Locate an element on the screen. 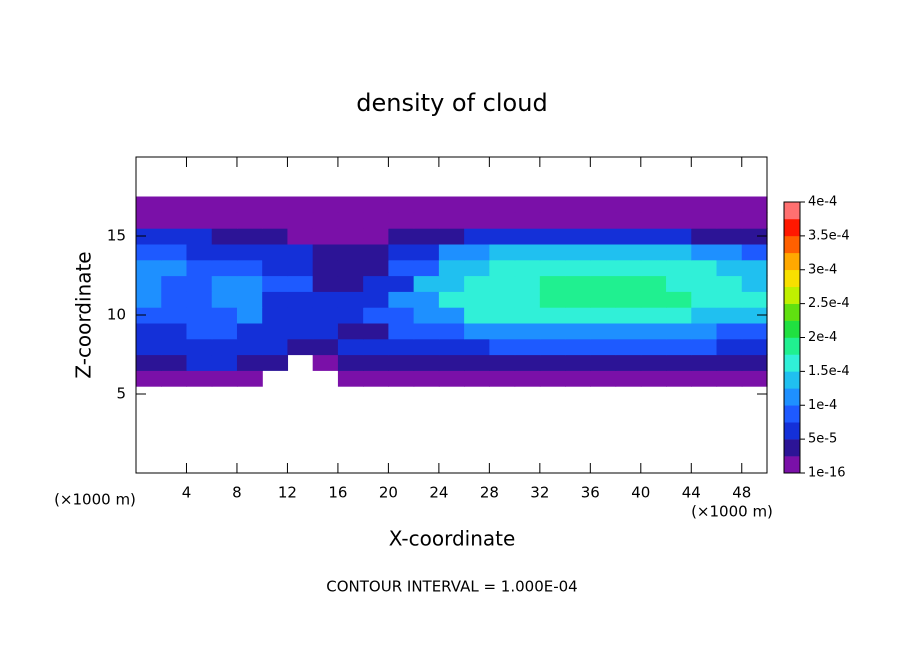 This screenshot has width=904, height=654. y-tick-label: 5 is located at coordinates (121, 394).